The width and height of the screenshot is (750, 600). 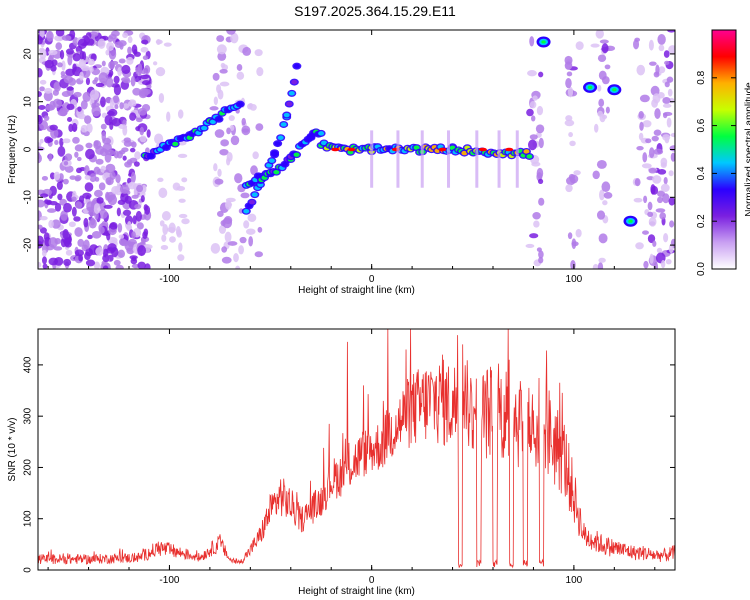 What do you see at coordinates (169, 279) in the screenshot?
I see `spectrogram-xtick-label: -100` at bounding box center [169, 279].